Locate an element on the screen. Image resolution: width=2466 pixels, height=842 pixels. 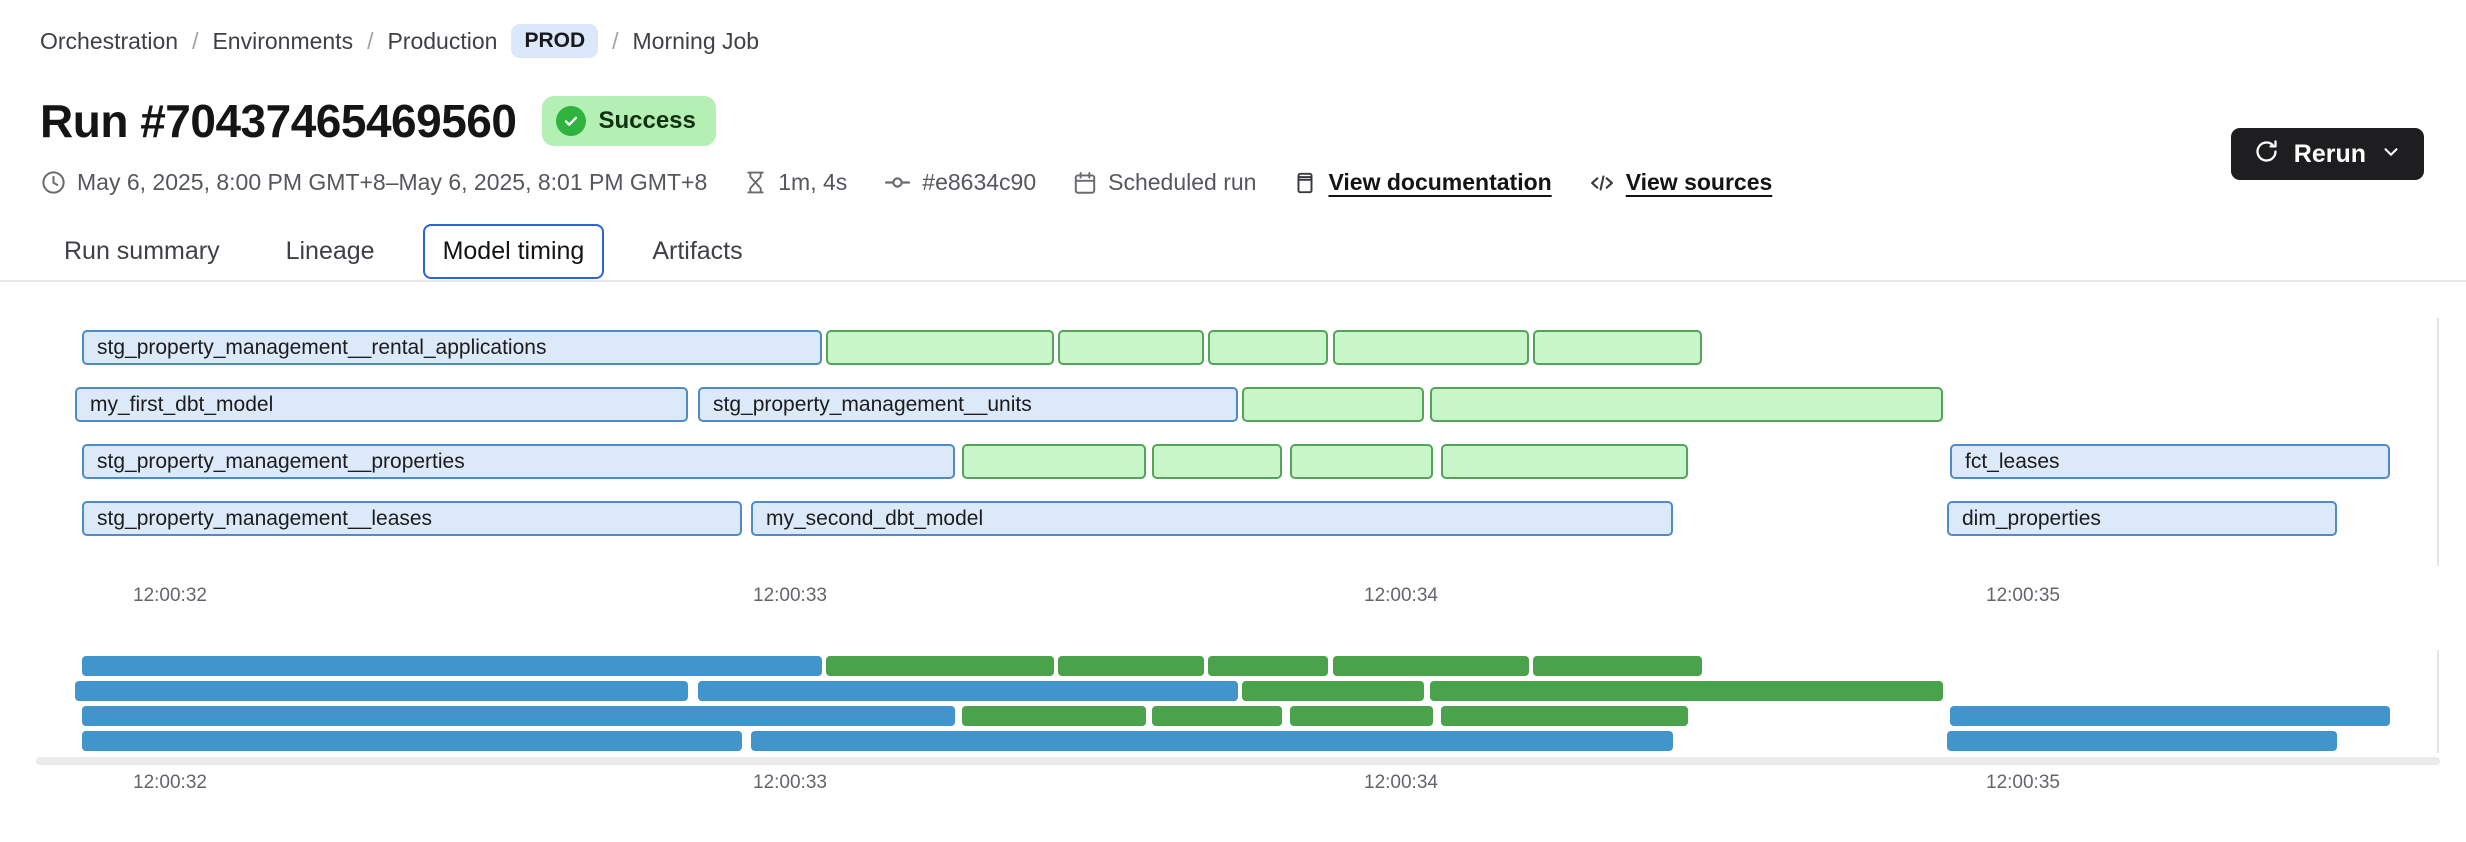
breadcrumb-environments: Environments is located at coordinates (283, 40).